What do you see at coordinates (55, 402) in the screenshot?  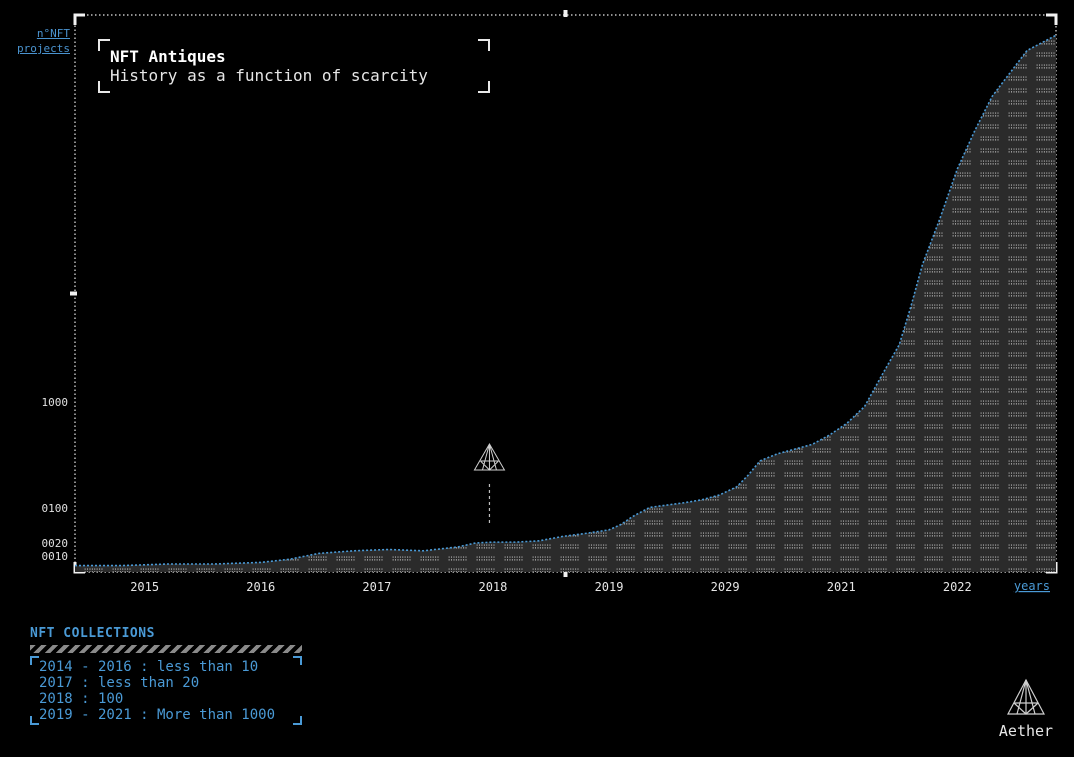 I see `y-tick-label: 1000` at bounding box center [55, 402].